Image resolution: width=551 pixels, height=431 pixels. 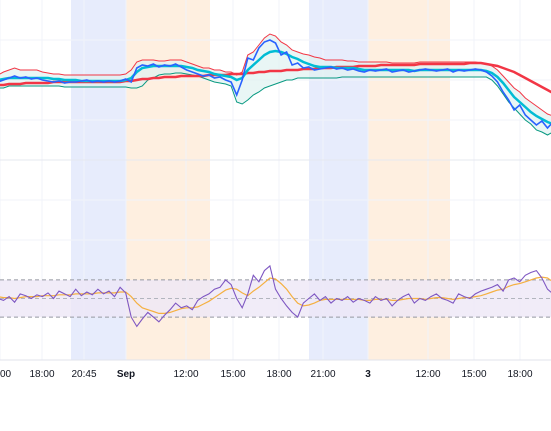 I want to click on x-tick-label: 21:00, so click(x=322, y=374).